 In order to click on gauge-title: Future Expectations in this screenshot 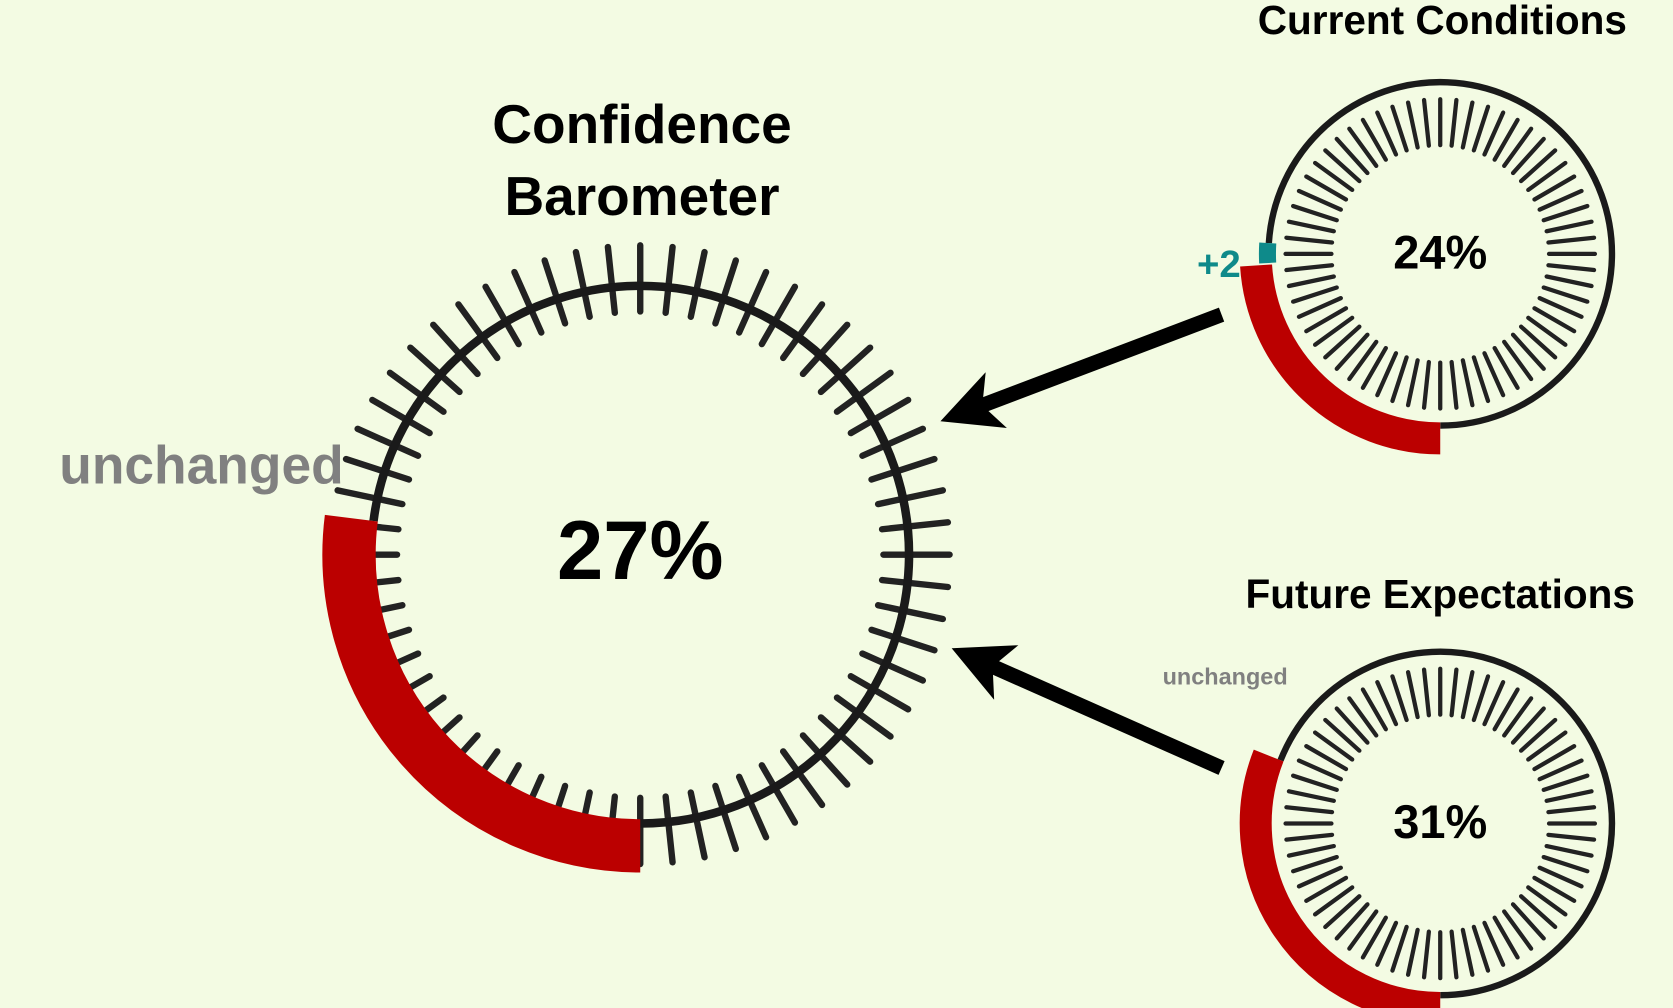, I will do `click(1439, 594)`.